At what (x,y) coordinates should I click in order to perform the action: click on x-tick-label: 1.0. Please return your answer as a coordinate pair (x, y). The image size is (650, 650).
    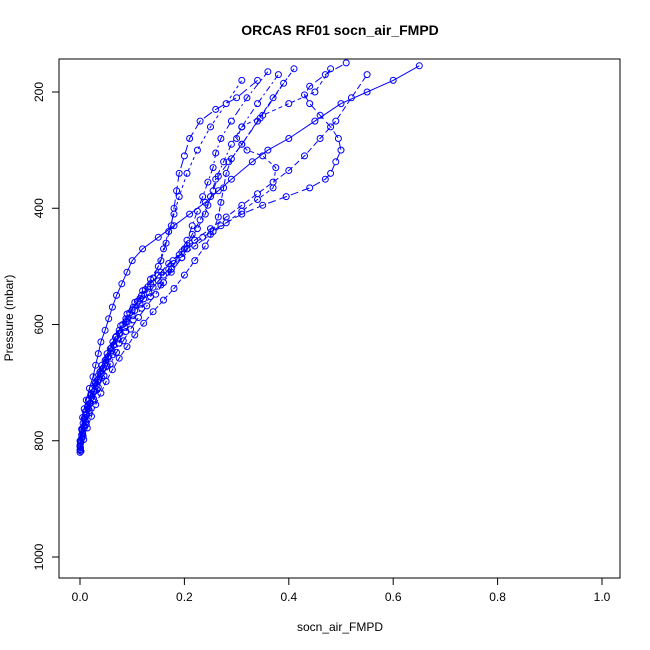
    Looking at the image, I should click on (602, 597).